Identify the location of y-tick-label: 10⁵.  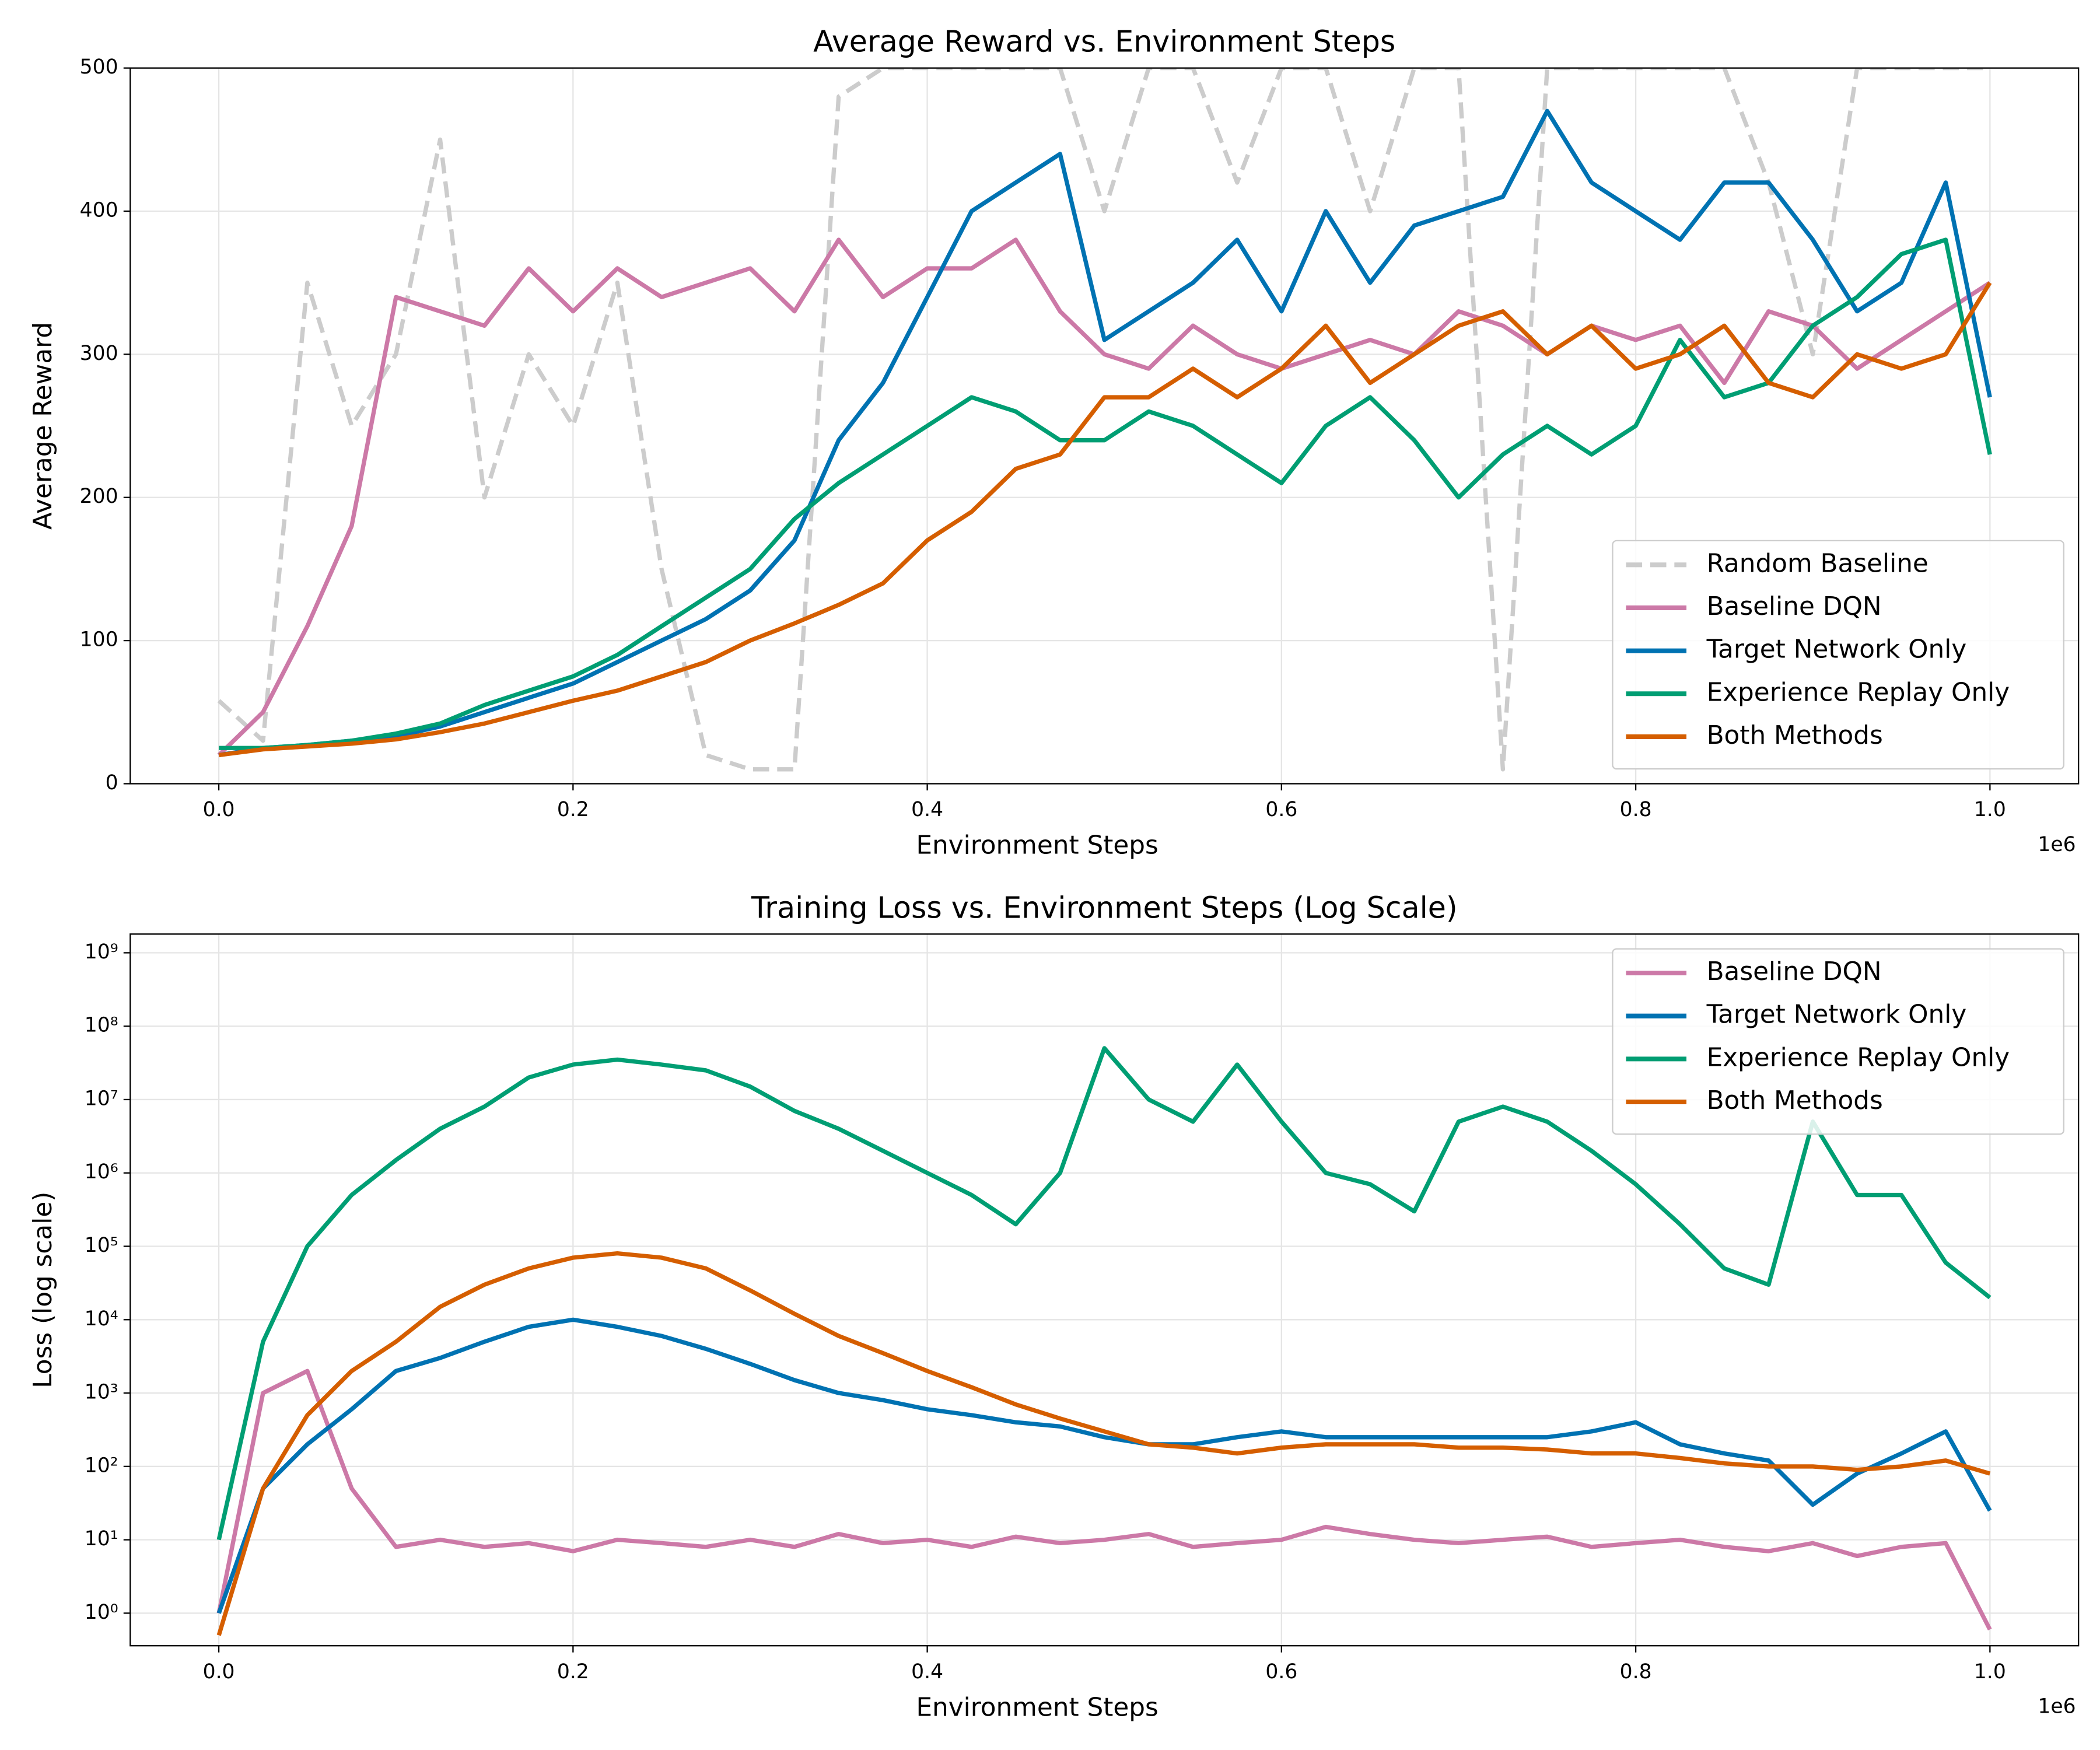
(101, 1245).